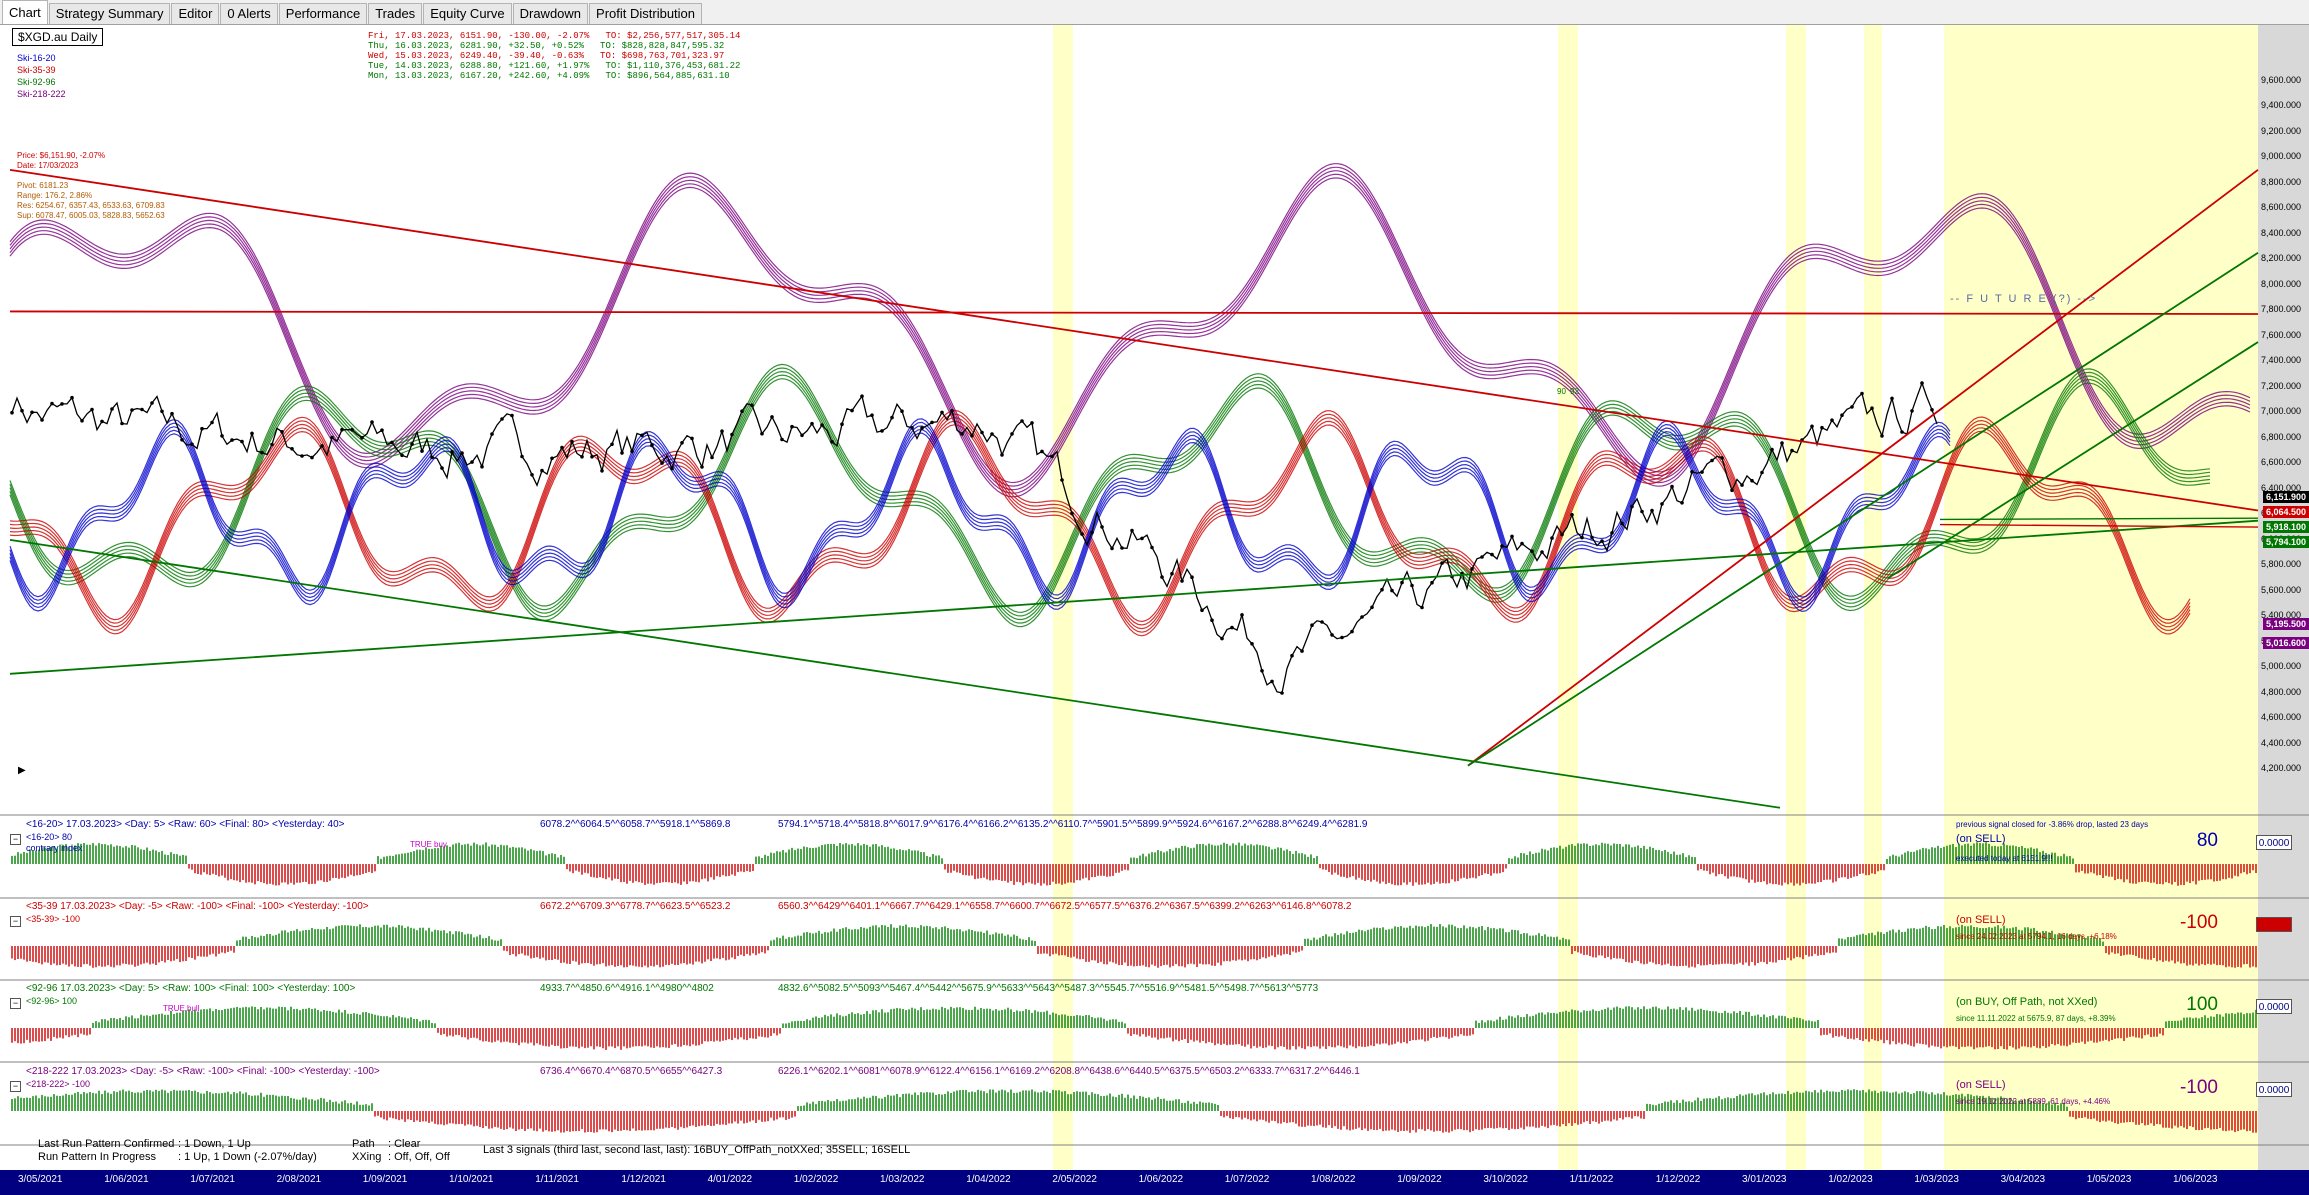  What do you see at coordinates (249, 13) in the screenshot?
I see `tab-0-alerts: 0 Alerts` at bounding box center [249, 13].